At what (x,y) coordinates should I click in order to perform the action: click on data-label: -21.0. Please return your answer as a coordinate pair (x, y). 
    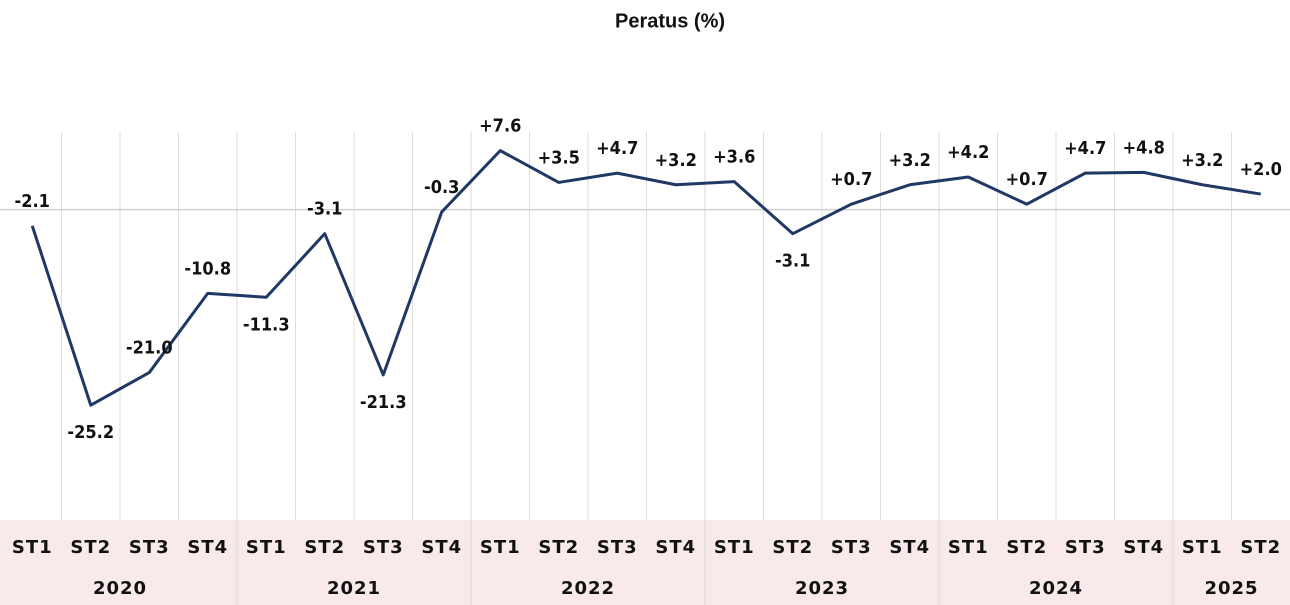
    Looking at the image, I should click on (149, 348).